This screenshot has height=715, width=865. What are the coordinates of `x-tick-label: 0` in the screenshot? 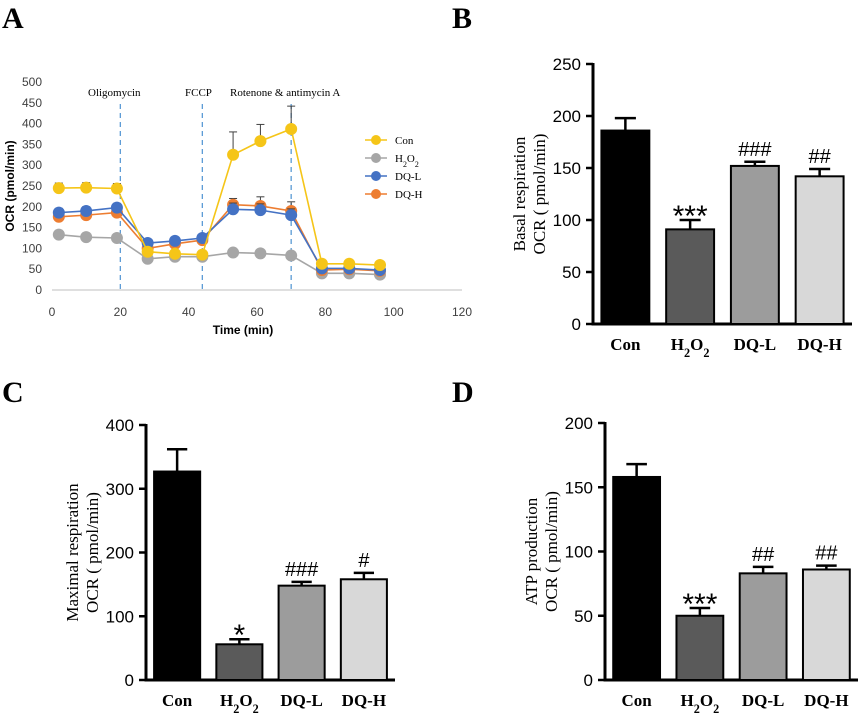 It's located at (52, 312).